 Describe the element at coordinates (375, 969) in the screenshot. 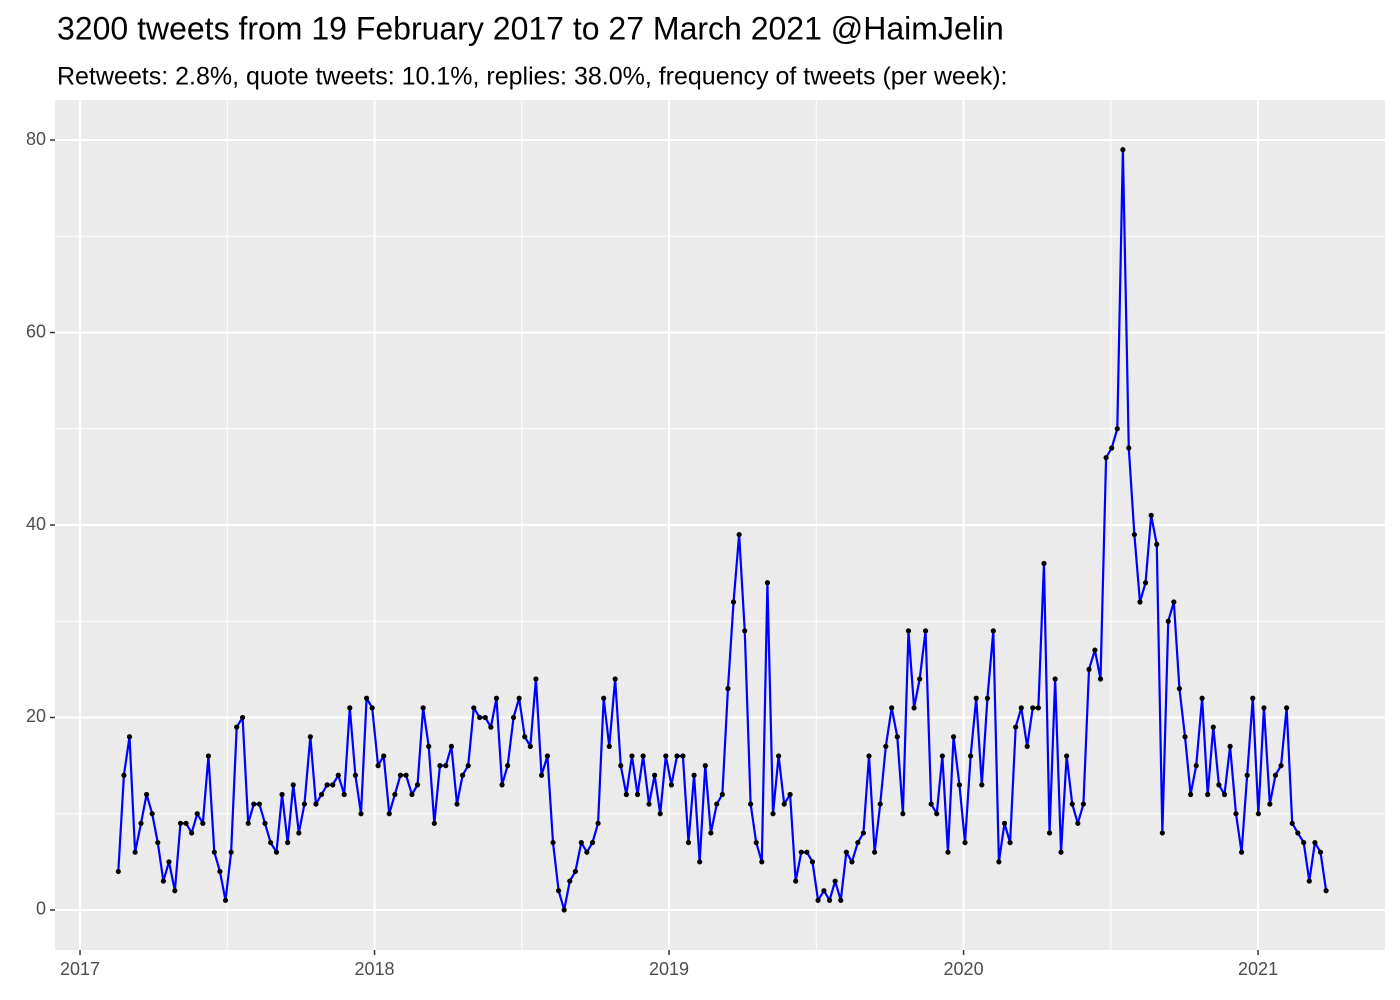

I see `x-tick-label: 2018` at that location.